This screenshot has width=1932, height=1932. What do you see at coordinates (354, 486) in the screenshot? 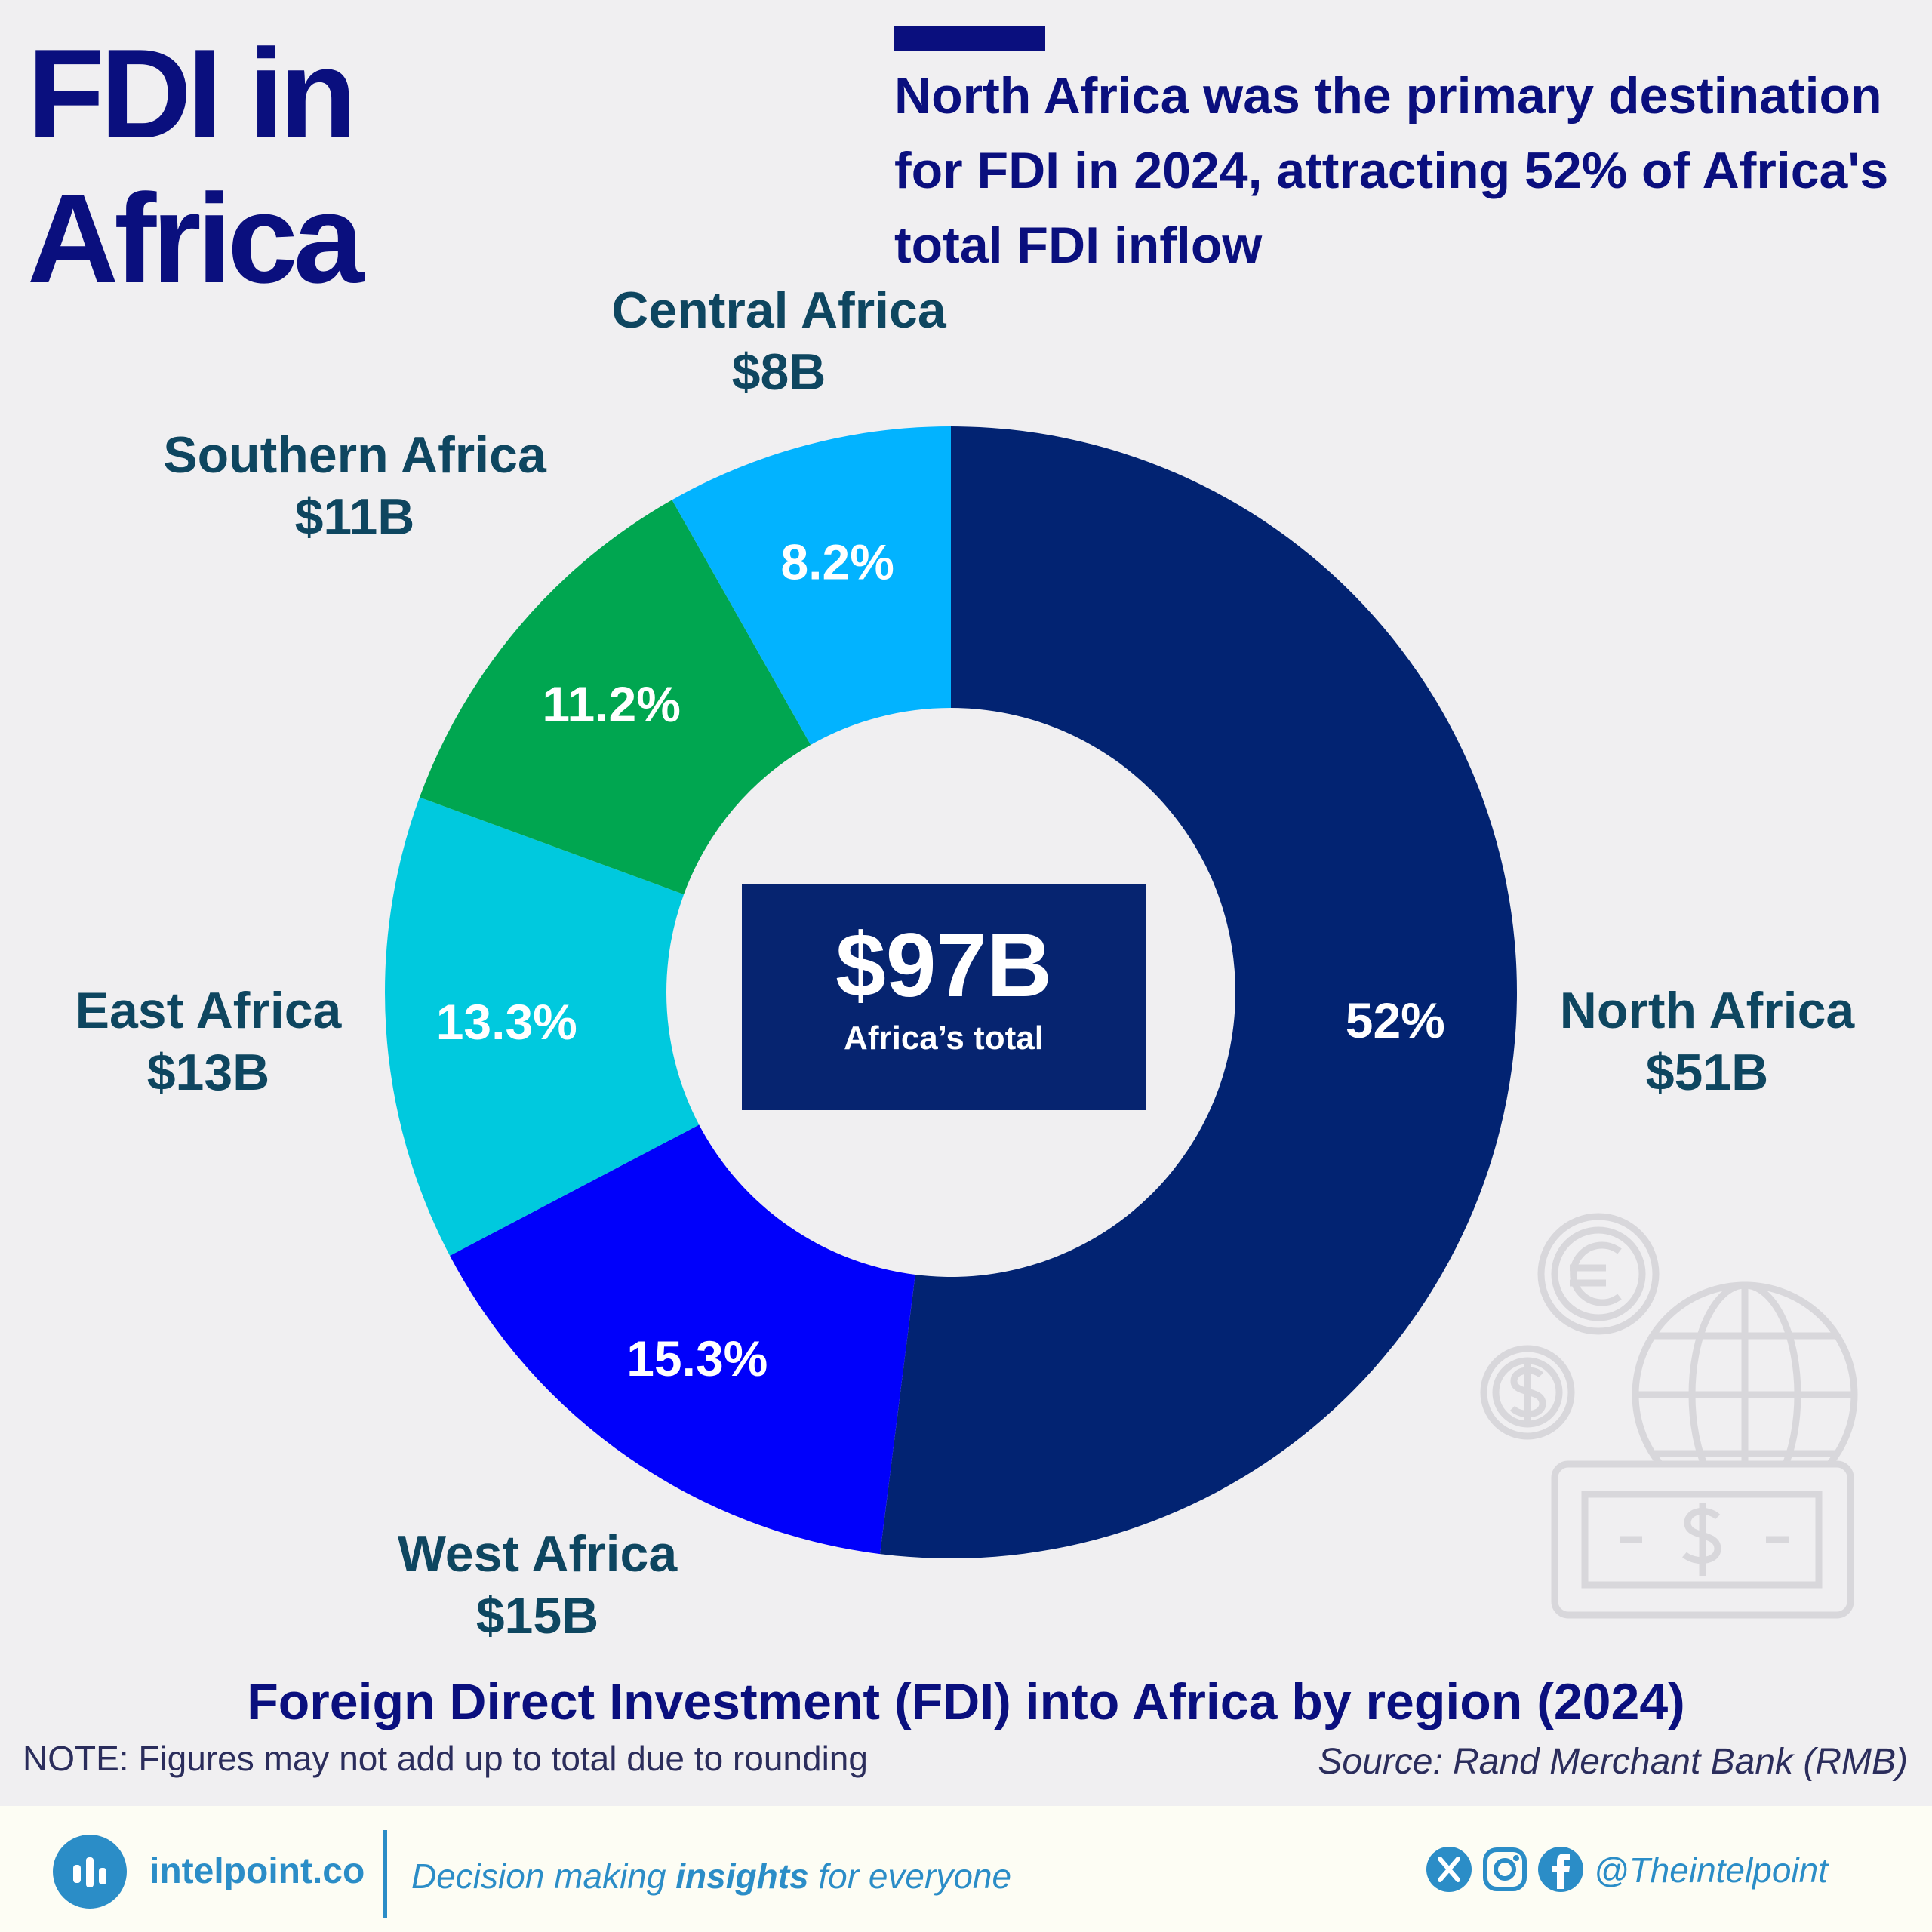
I see `region-label-southern-africa: Southern Africa $11B` at bounding box center [354, 486].